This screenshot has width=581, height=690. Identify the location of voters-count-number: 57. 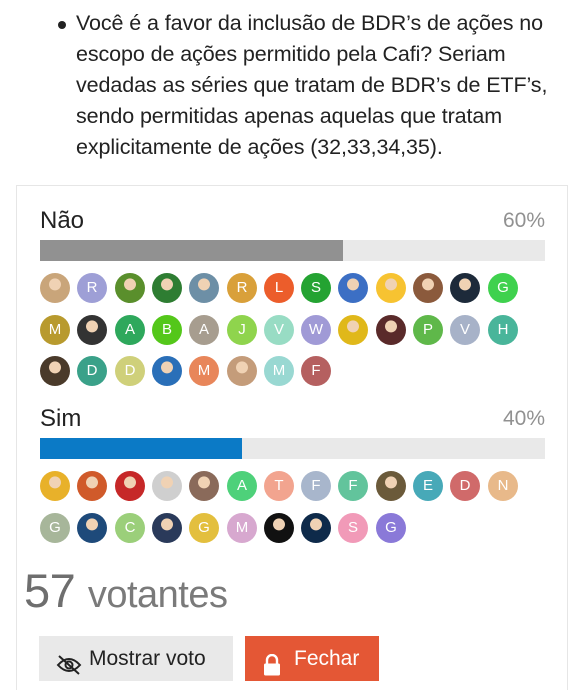
(50, 590).